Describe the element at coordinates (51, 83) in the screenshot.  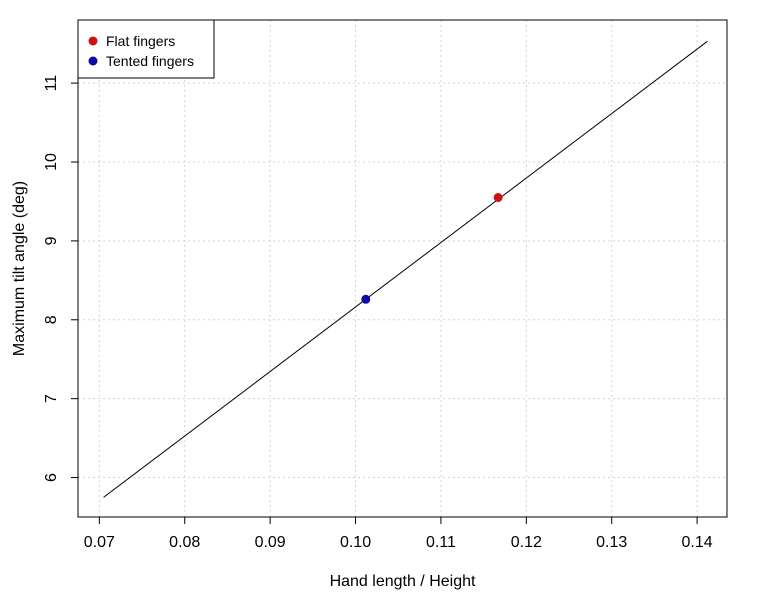
I see `y-tick-label: 11` at that location.